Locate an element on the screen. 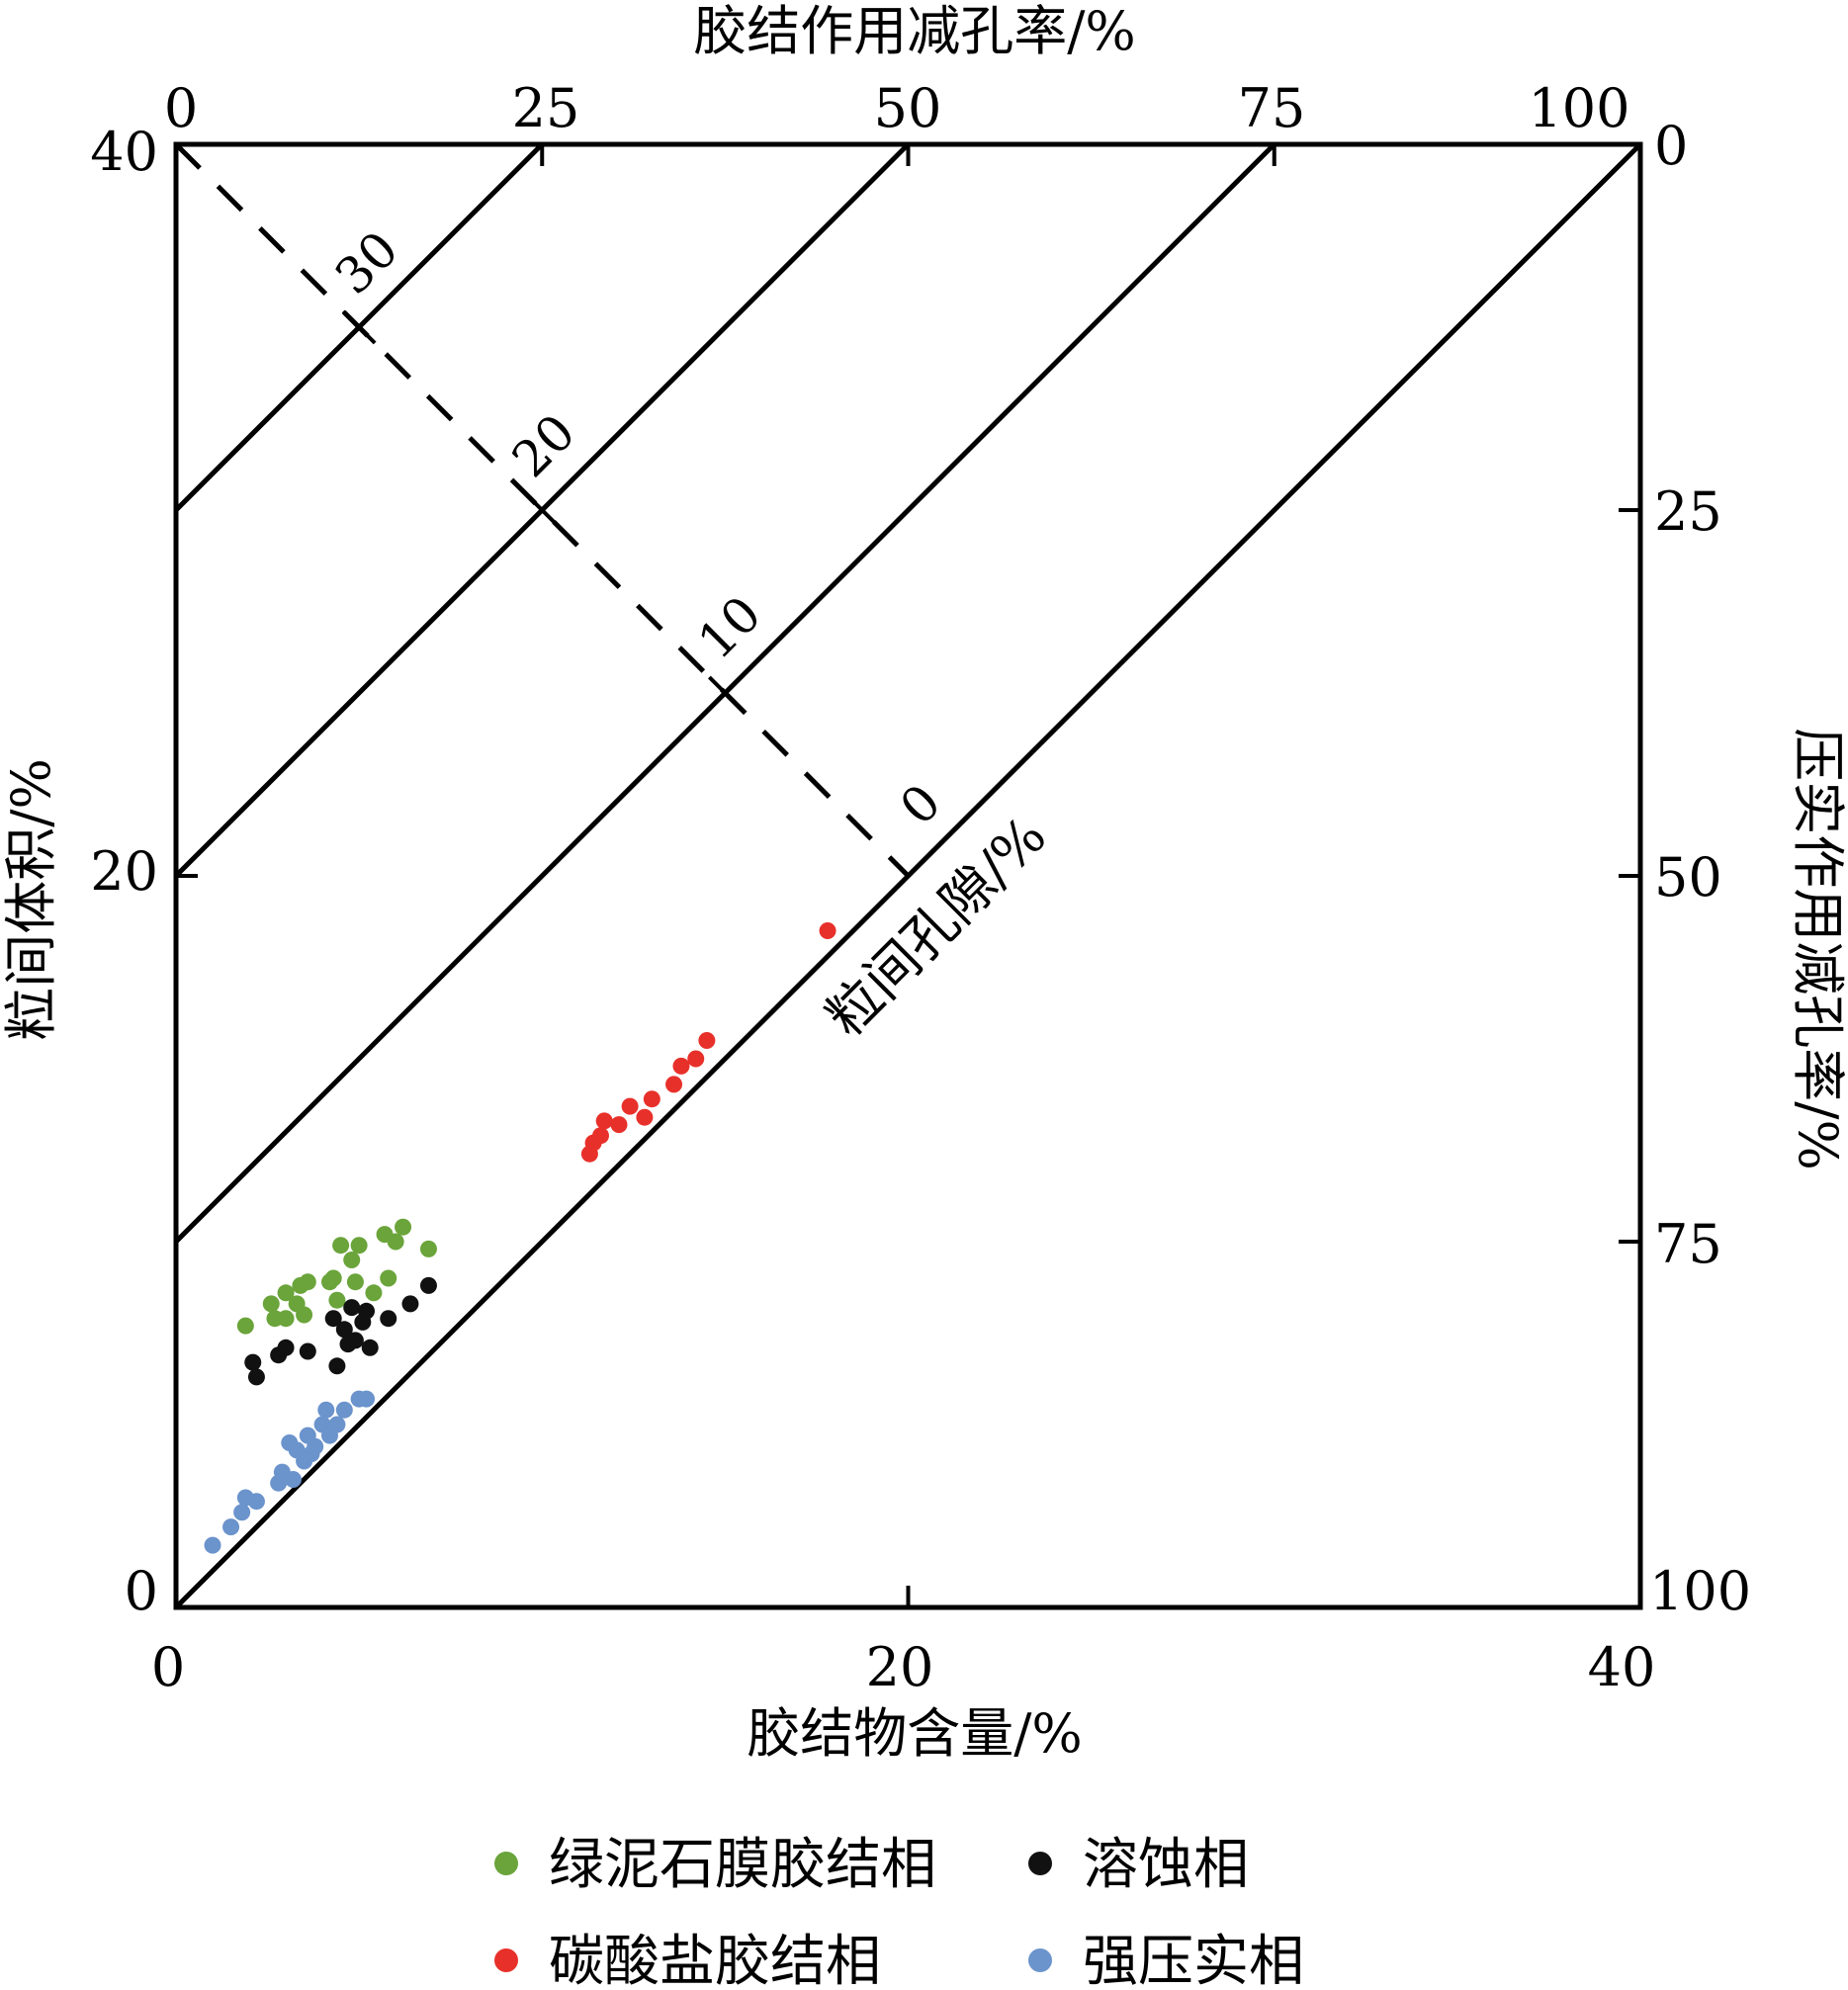  x-tick-label: 20 is located at coordinates (900, 1667).